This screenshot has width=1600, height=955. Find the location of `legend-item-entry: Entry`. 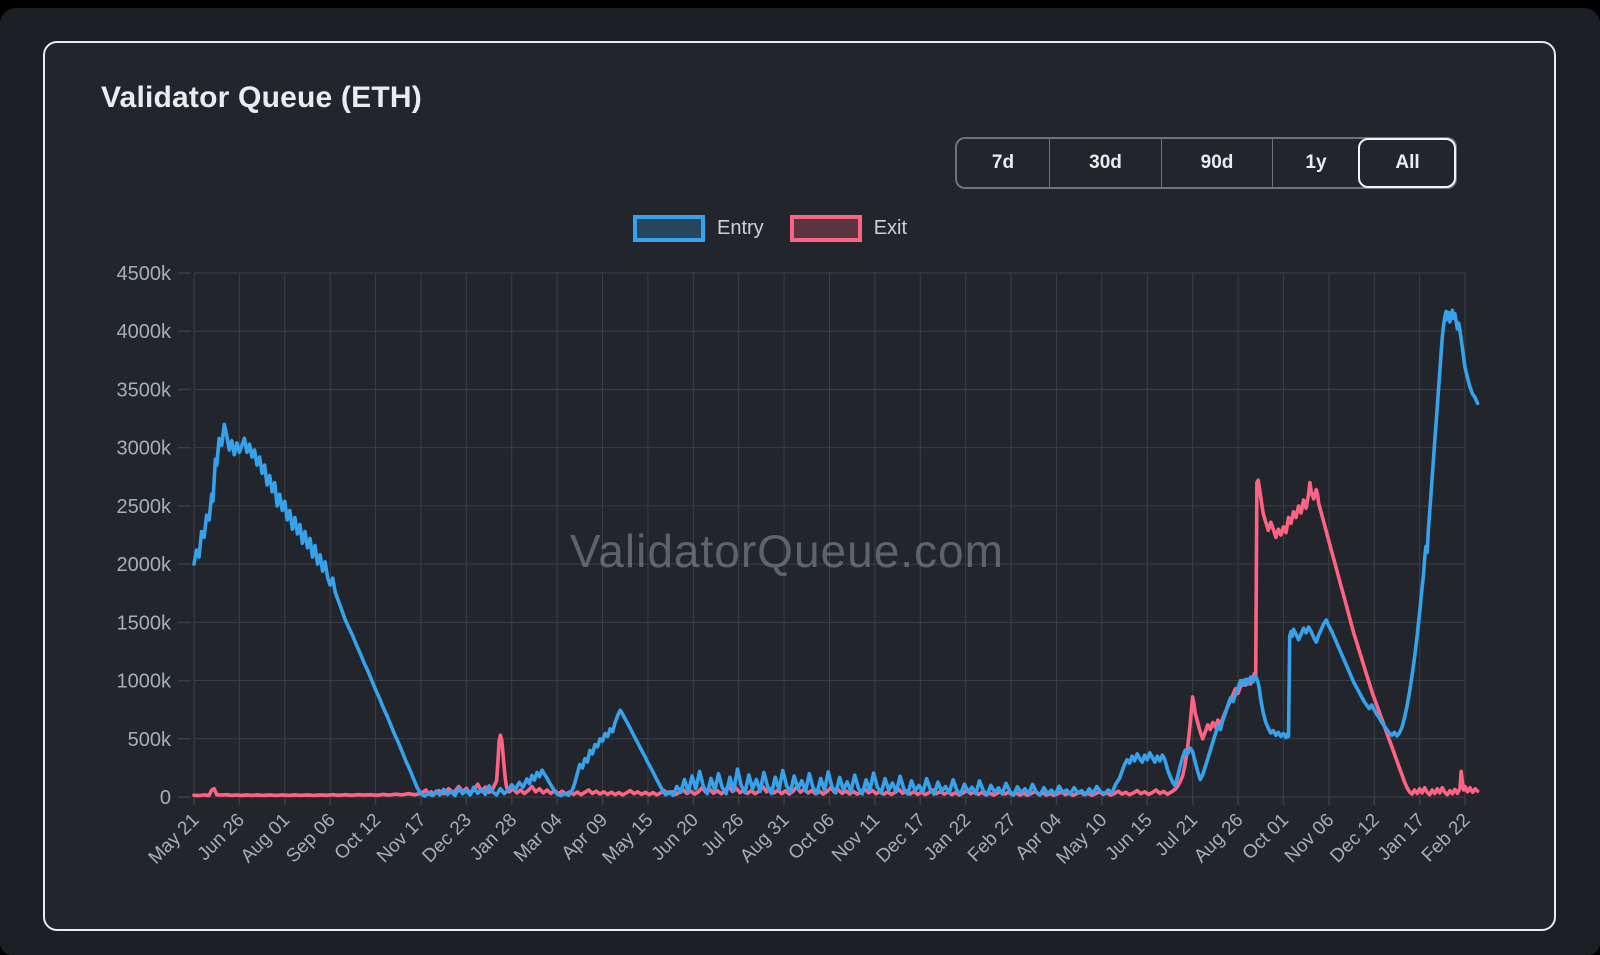

legend-item-entry: Entry is located at coordinates (698, 228).